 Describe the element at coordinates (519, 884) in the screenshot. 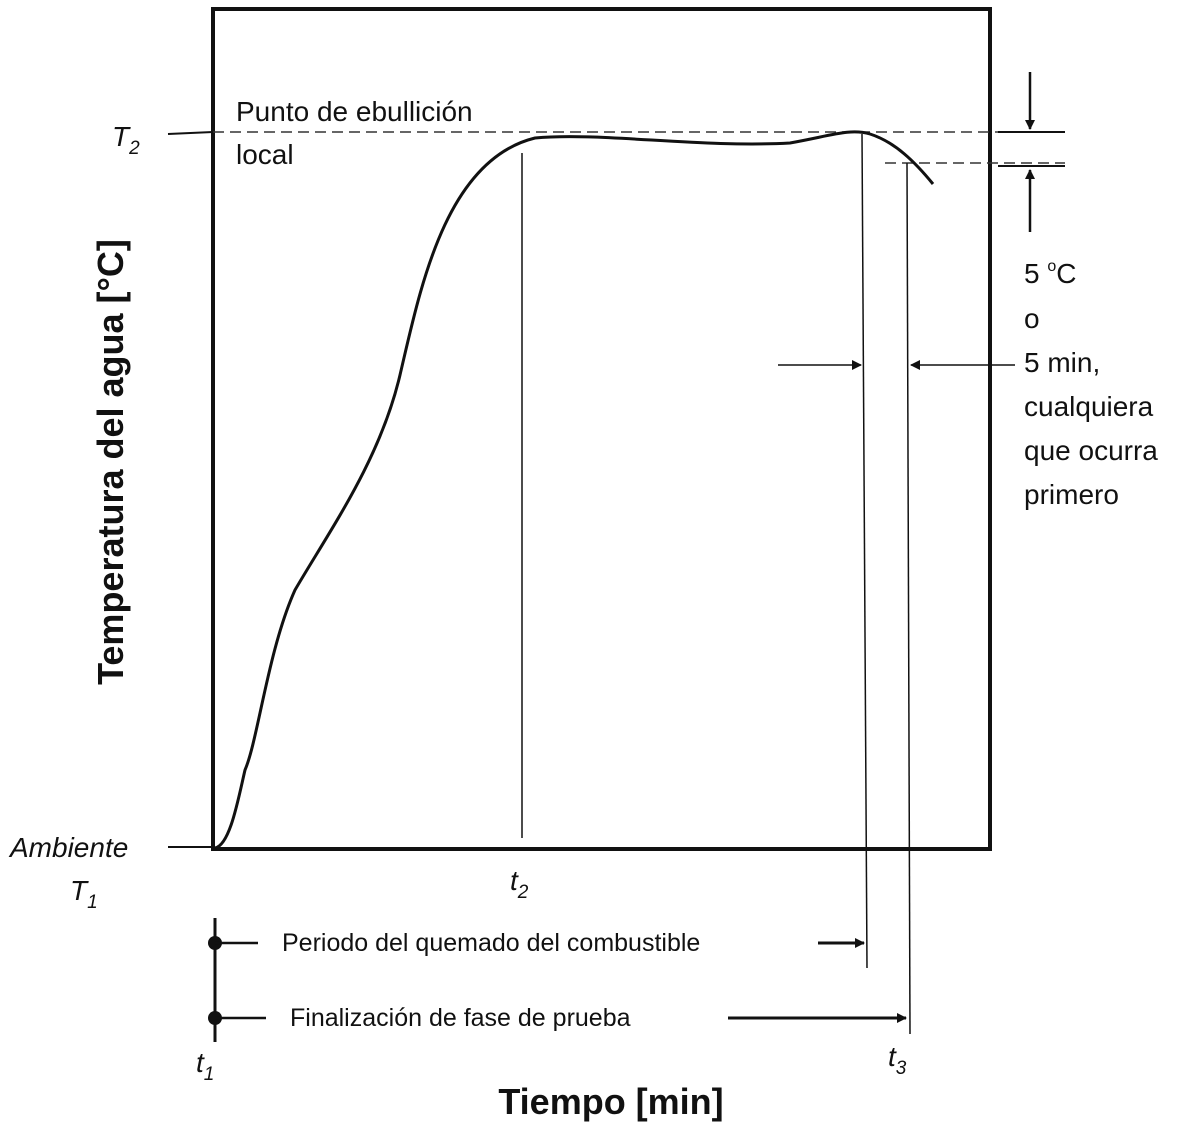

I see `t2-time-label: t2` at that location.